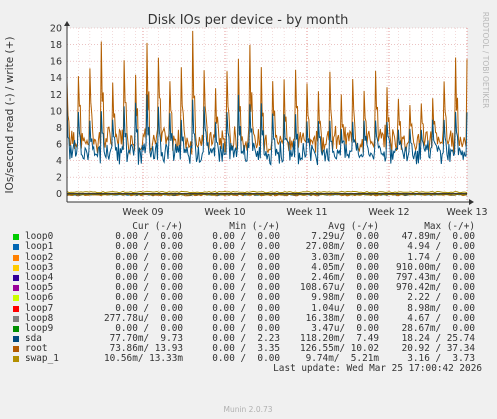 This screenshot has width=497, height=419. Describe the element at coordinates (59, 194) in the screenshot. I see `y-tick-label: 0` at that location.